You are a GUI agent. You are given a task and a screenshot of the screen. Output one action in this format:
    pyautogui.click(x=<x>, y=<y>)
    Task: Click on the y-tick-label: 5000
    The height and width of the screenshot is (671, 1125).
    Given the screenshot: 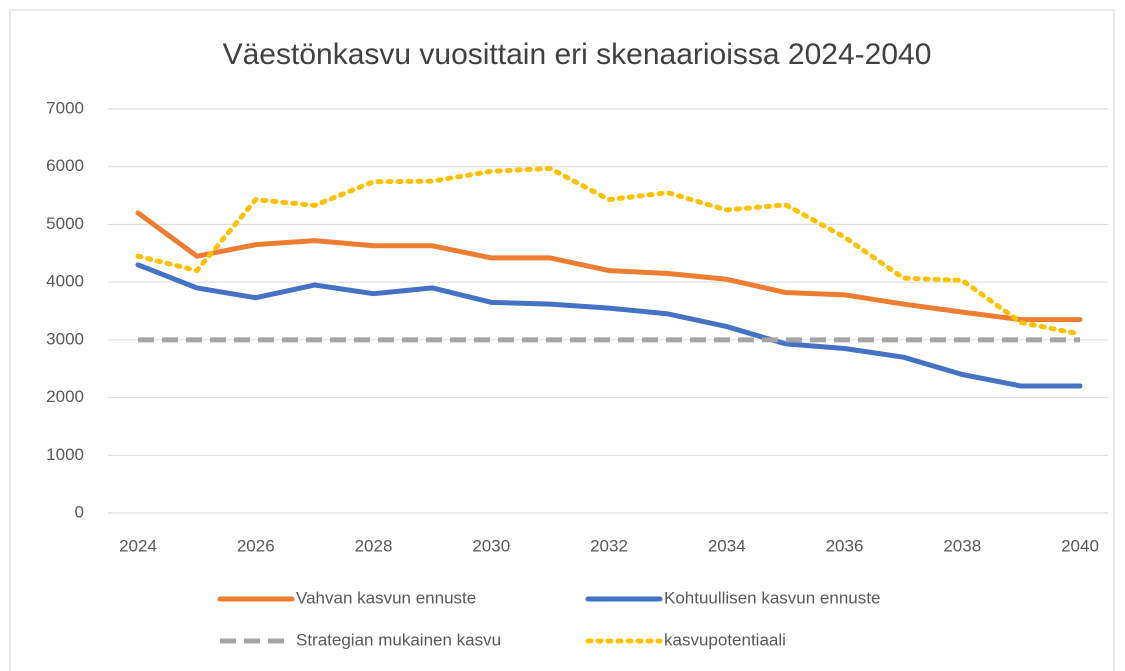 What is the action you would take?
    pyautogui.click(x=65, y=223)
    